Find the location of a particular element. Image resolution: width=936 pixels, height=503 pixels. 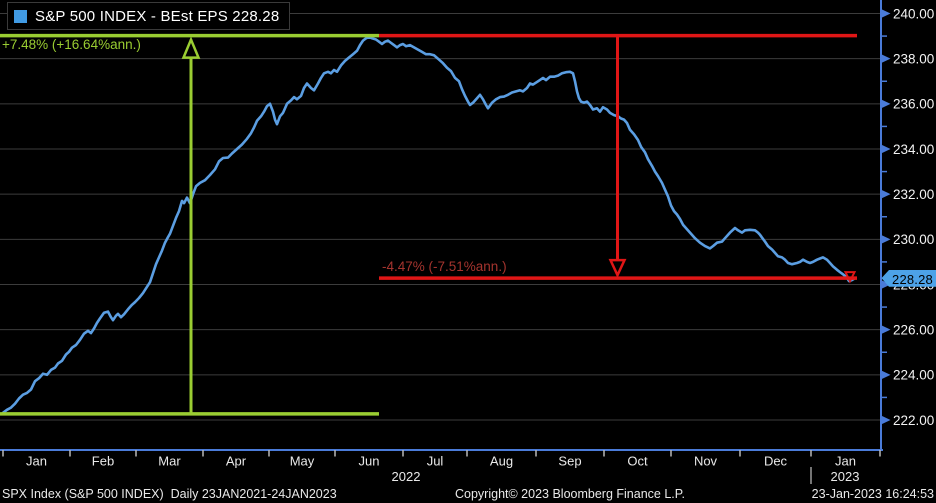

y-axis-tick-label: 232.00 is located at coordinates (913, 194).